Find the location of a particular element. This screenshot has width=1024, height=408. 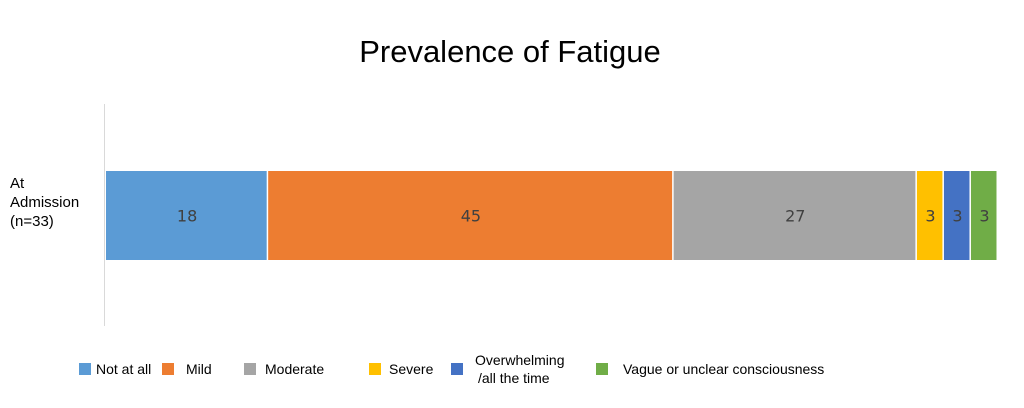

data-label-6: 3 is located at coordinates (984, 216).